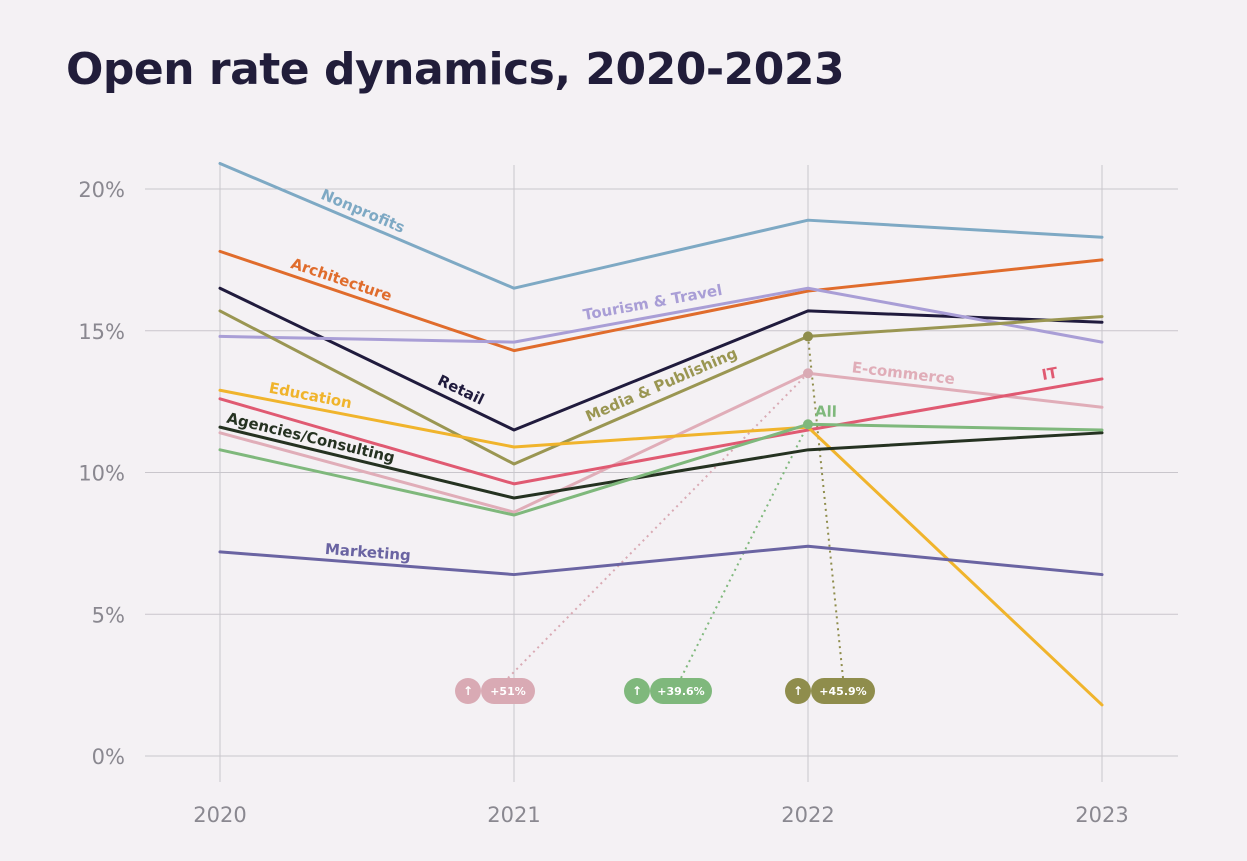 This screenshot has width=1247, height=861. Describe the element at coordinates (660, 815) in the screenshot. I see `x-axis: 2020 2021 2022 2023` at that location.